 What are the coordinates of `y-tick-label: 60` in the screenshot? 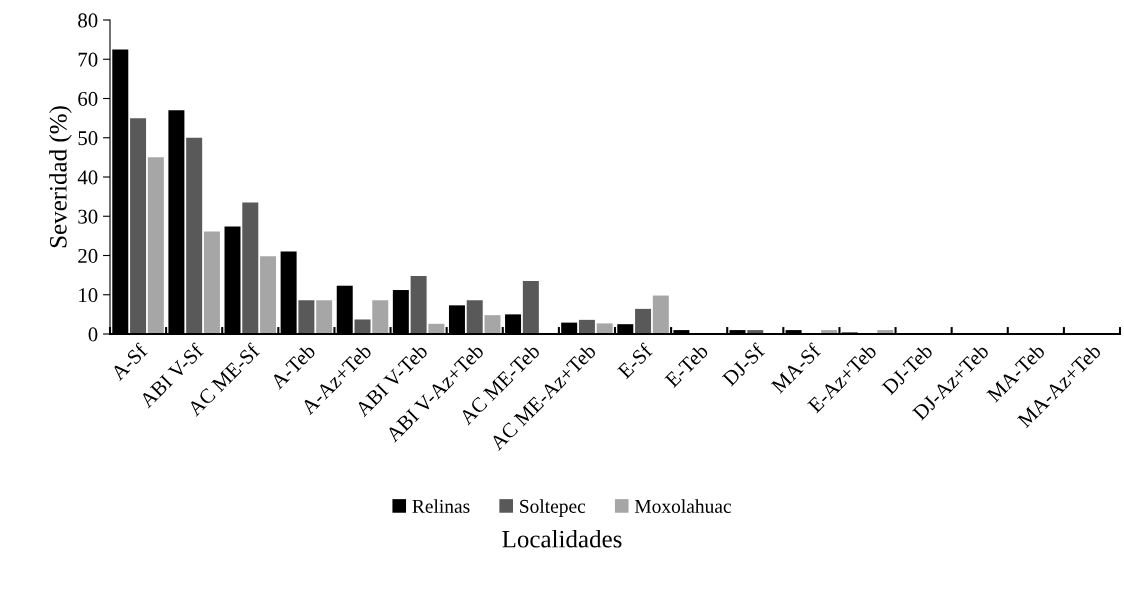 It's located at (88, 98).